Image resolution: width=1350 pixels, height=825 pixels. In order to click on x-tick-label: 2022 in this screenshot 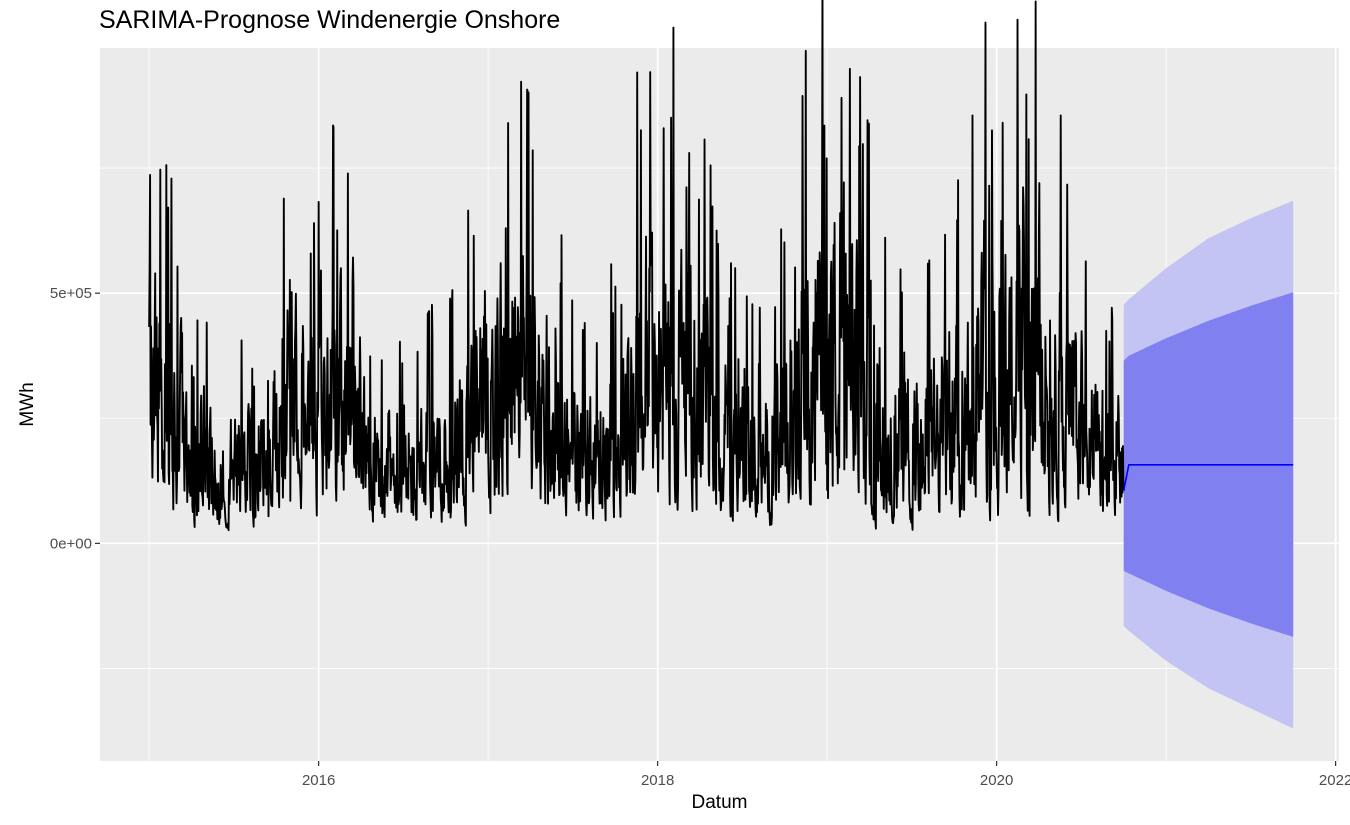, I will do `click(1334, 780)`.